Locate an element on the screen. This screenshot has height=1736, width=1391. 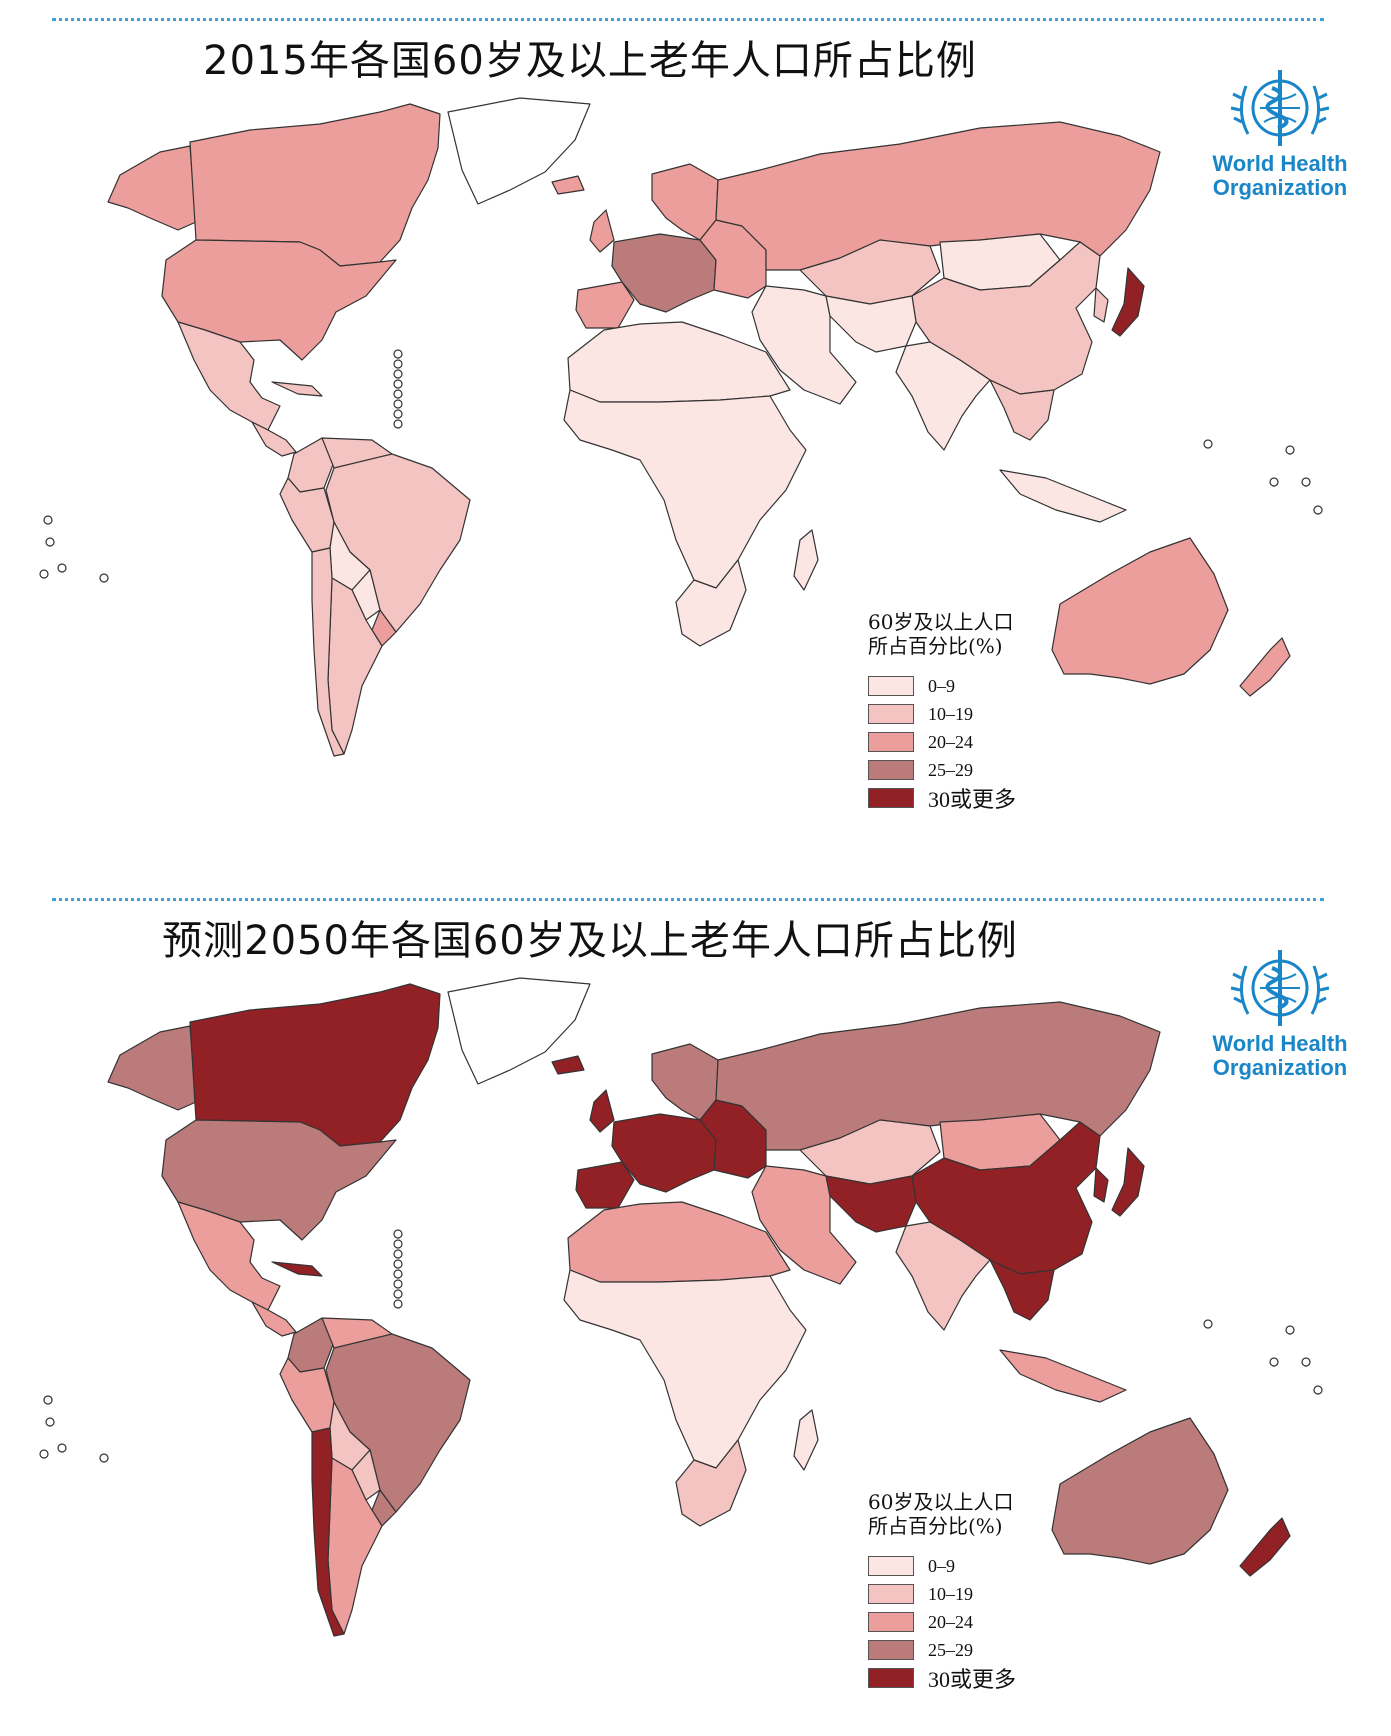
panel-title: 预测2050年各国60岁及以上老年人口所占比例 is located at coordinates (590, 941).